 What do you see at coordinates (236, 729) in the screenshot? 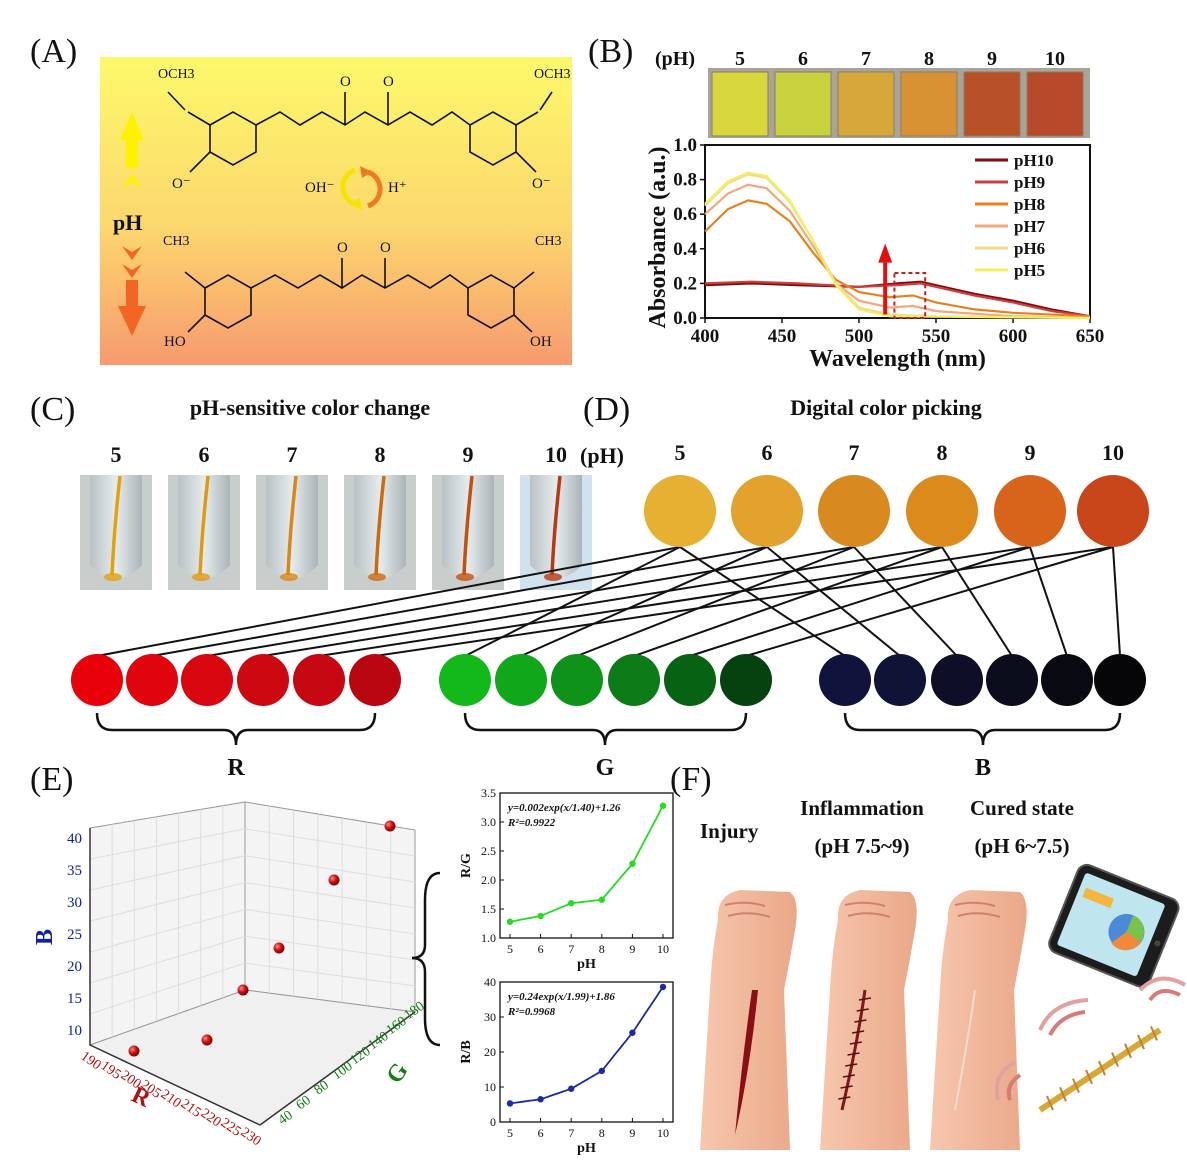
I see `channel-brace-R` at bounding box center [236, 729].